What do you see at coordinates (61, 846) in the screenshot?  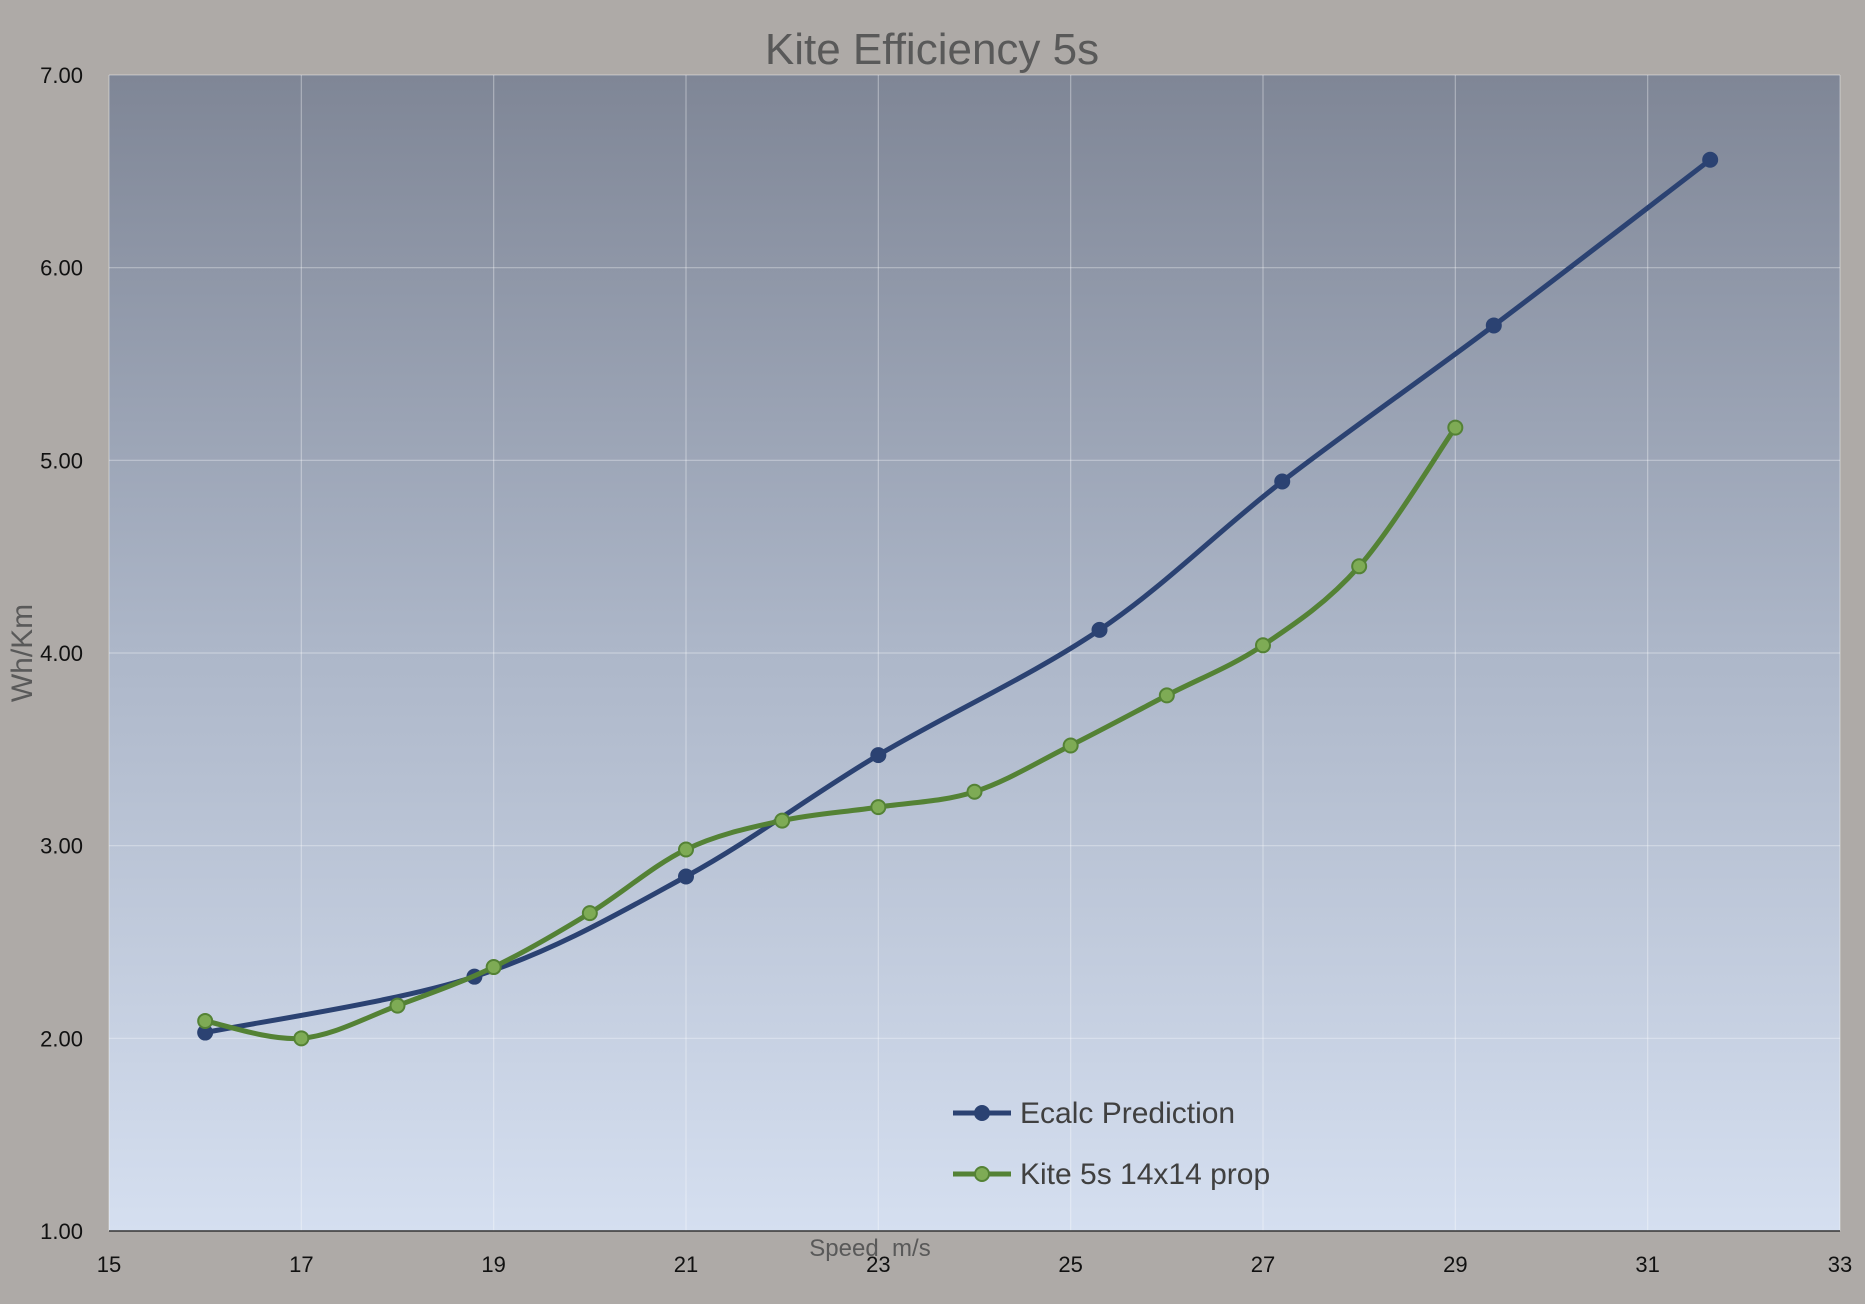 I see `y-tick-label: 3.00` at bounding box center [61, 846].